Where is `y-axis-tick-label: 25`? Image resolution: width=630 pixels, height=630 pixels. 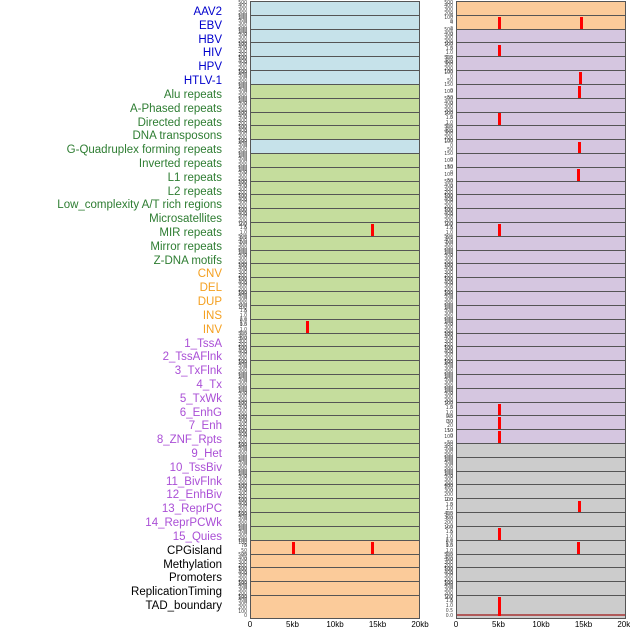 y-axis-tick-label: 25 is located at coordinates (244, 556).